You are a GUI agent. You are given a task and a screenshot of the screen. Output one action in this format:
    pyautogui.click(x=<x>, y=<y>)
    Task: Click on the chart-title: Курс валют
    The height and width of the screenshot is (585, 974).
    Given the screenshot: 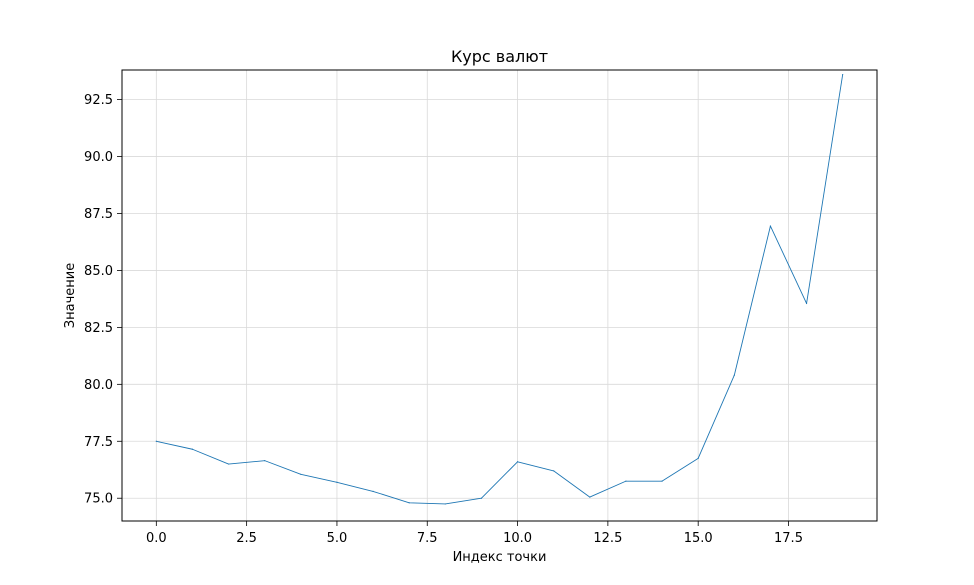 What is the action you would take?
    pyautogui.click(x=499, y=56)
    